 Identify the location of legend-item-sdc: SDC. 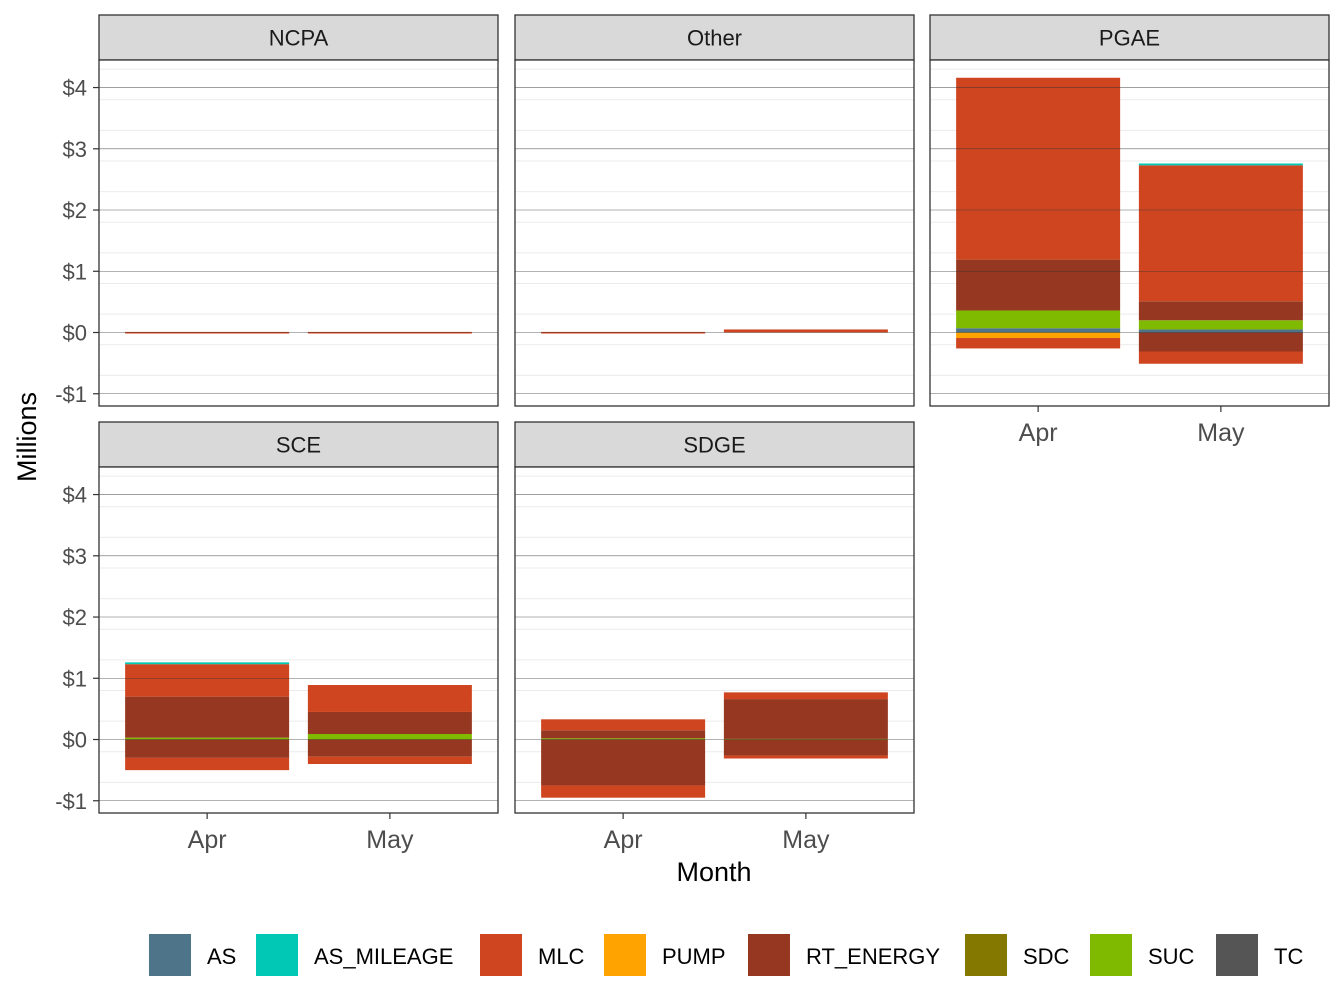
(1017, 955).